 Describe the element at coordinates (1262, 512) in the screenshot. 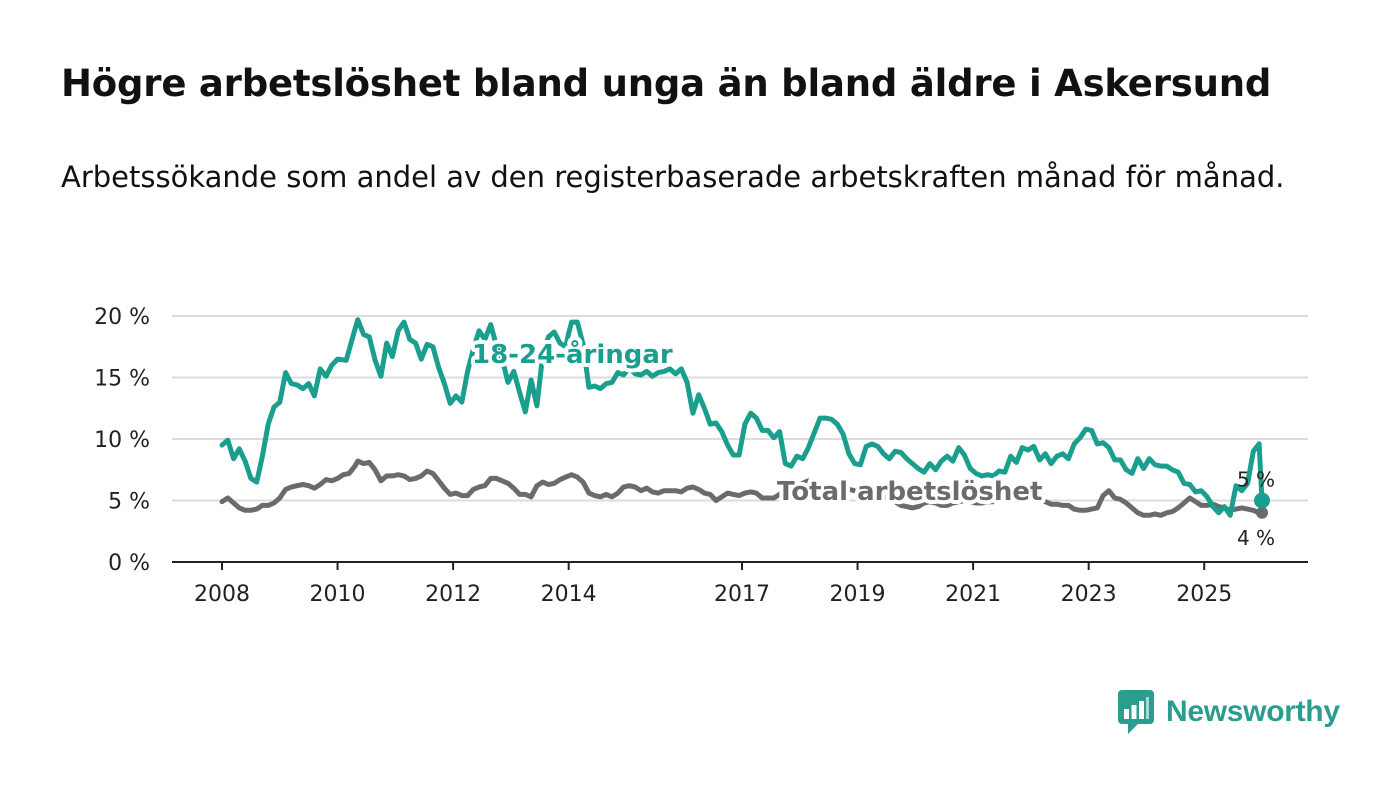

I see `endpoint-marker-total` at that location.